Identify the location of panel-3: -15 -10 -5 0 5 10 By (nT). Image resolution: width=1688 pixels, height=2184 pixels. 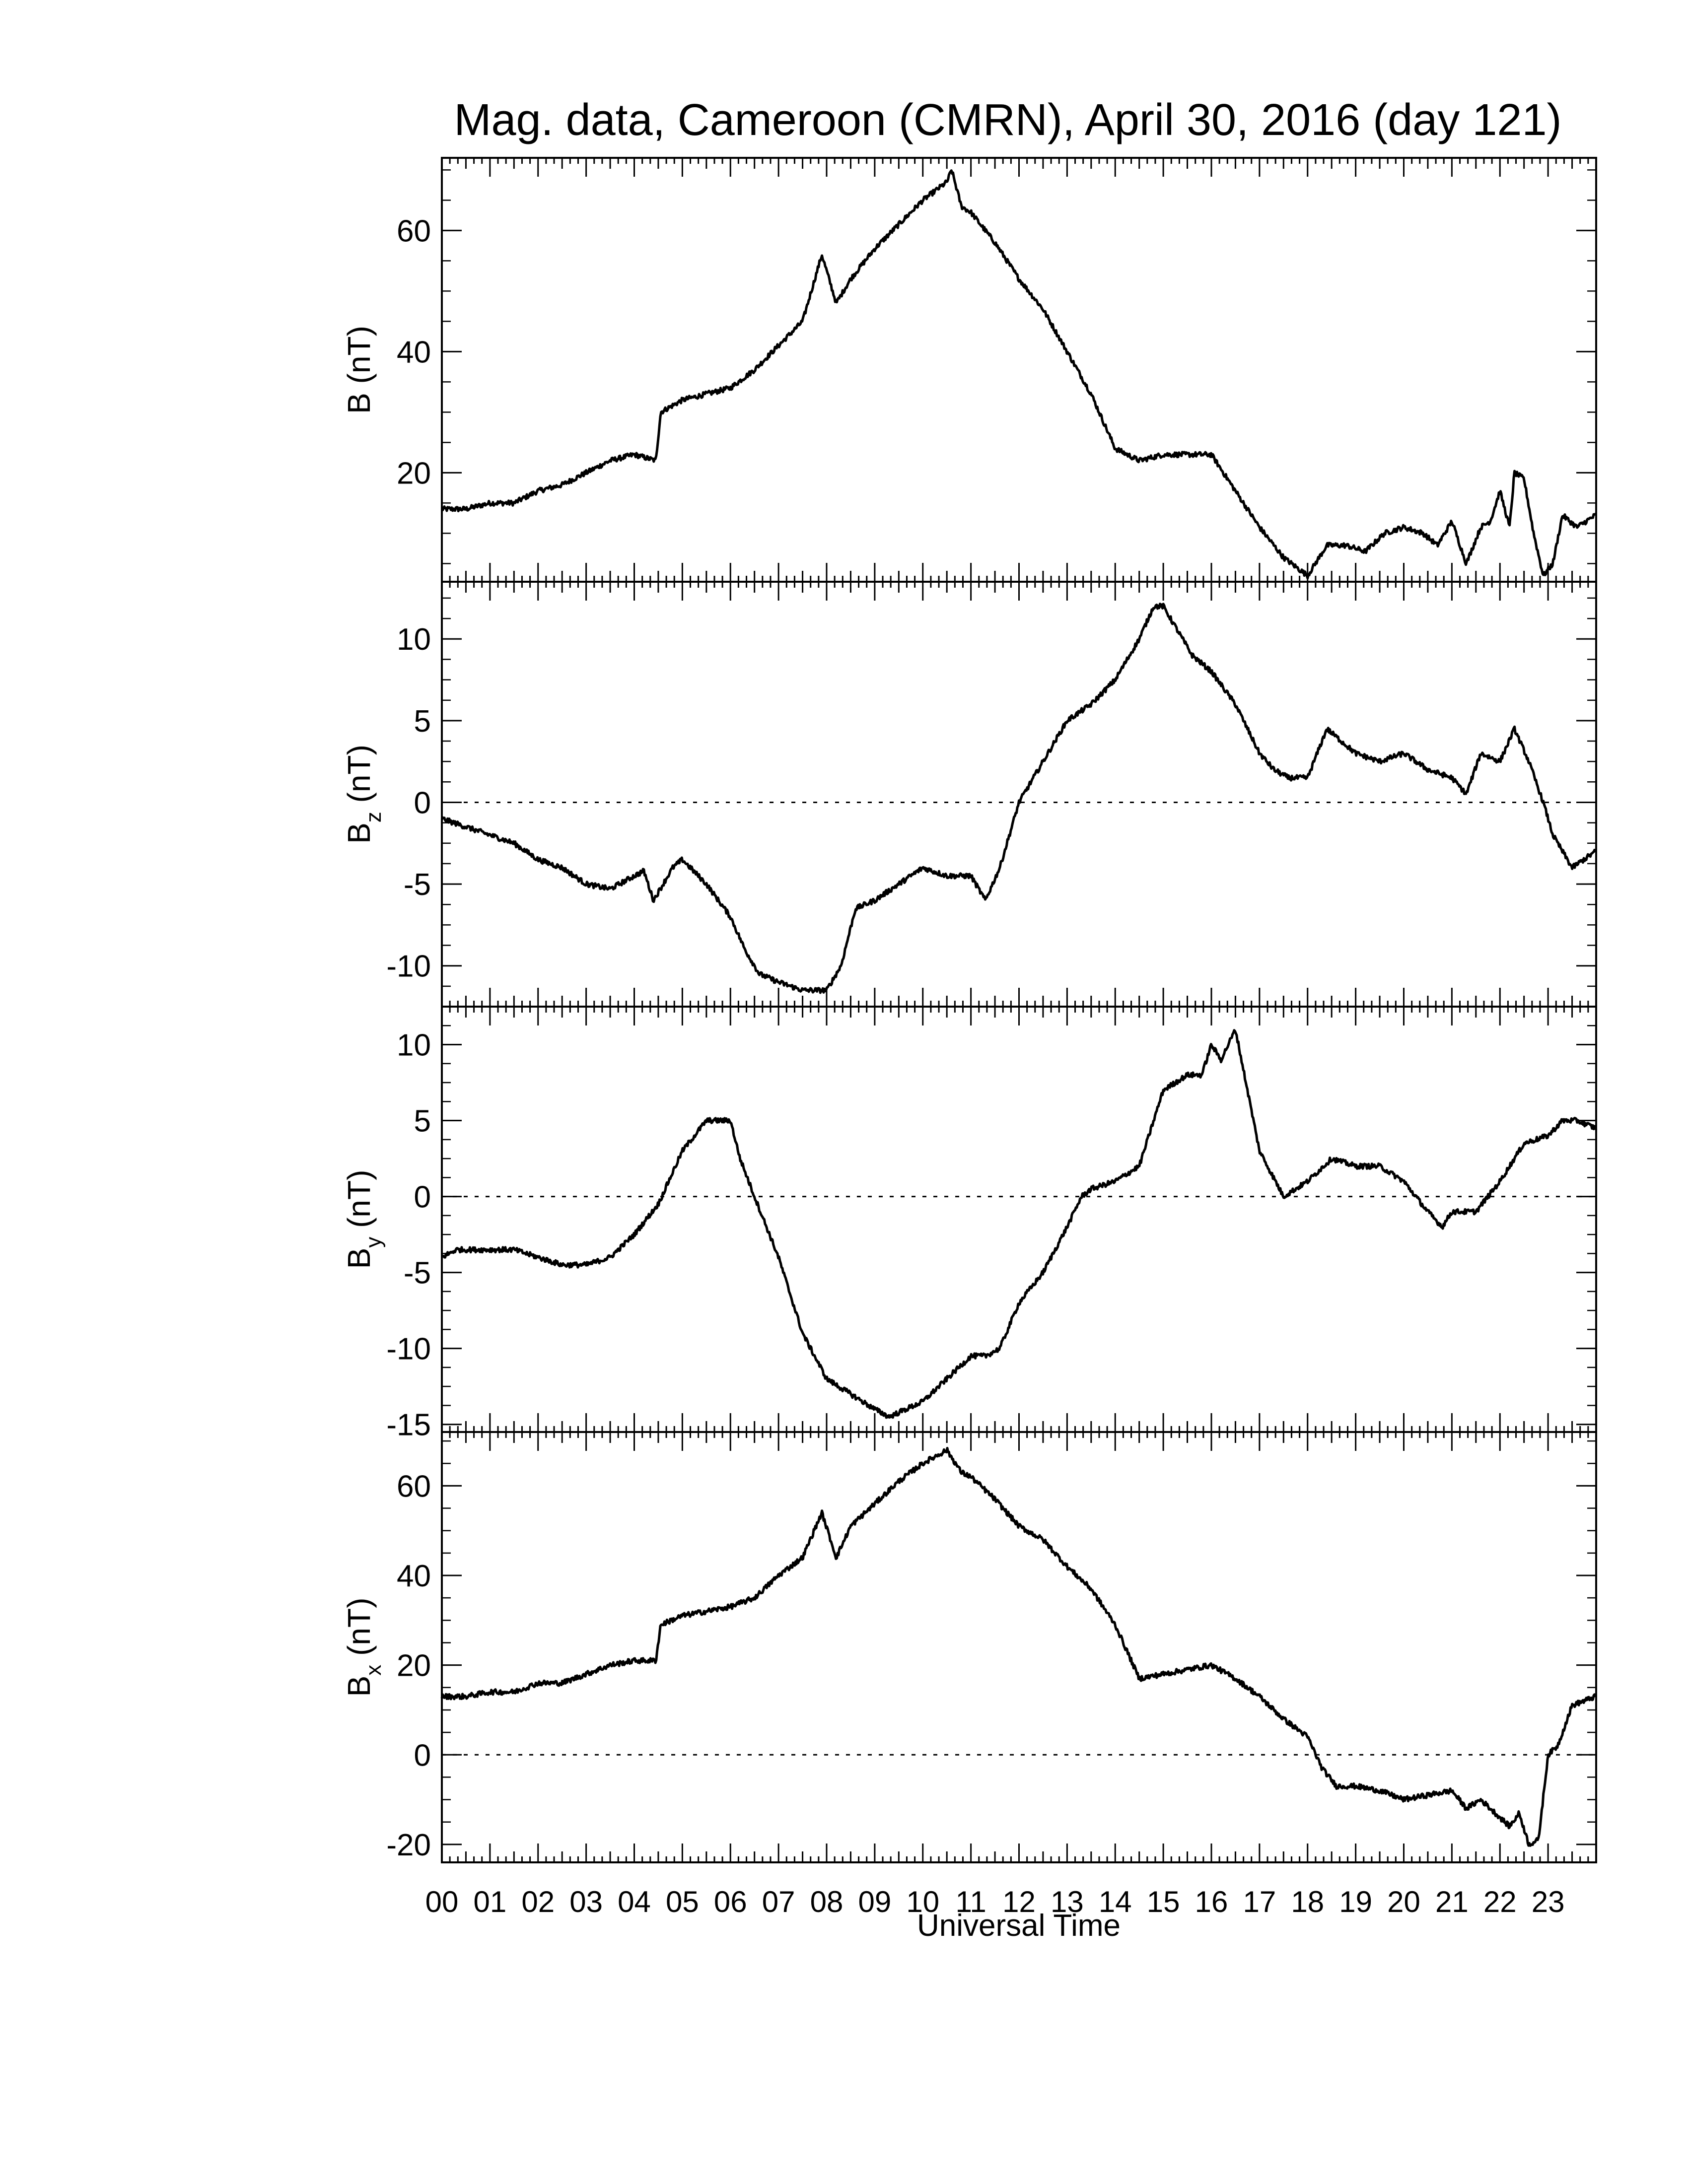
(969, 1224).